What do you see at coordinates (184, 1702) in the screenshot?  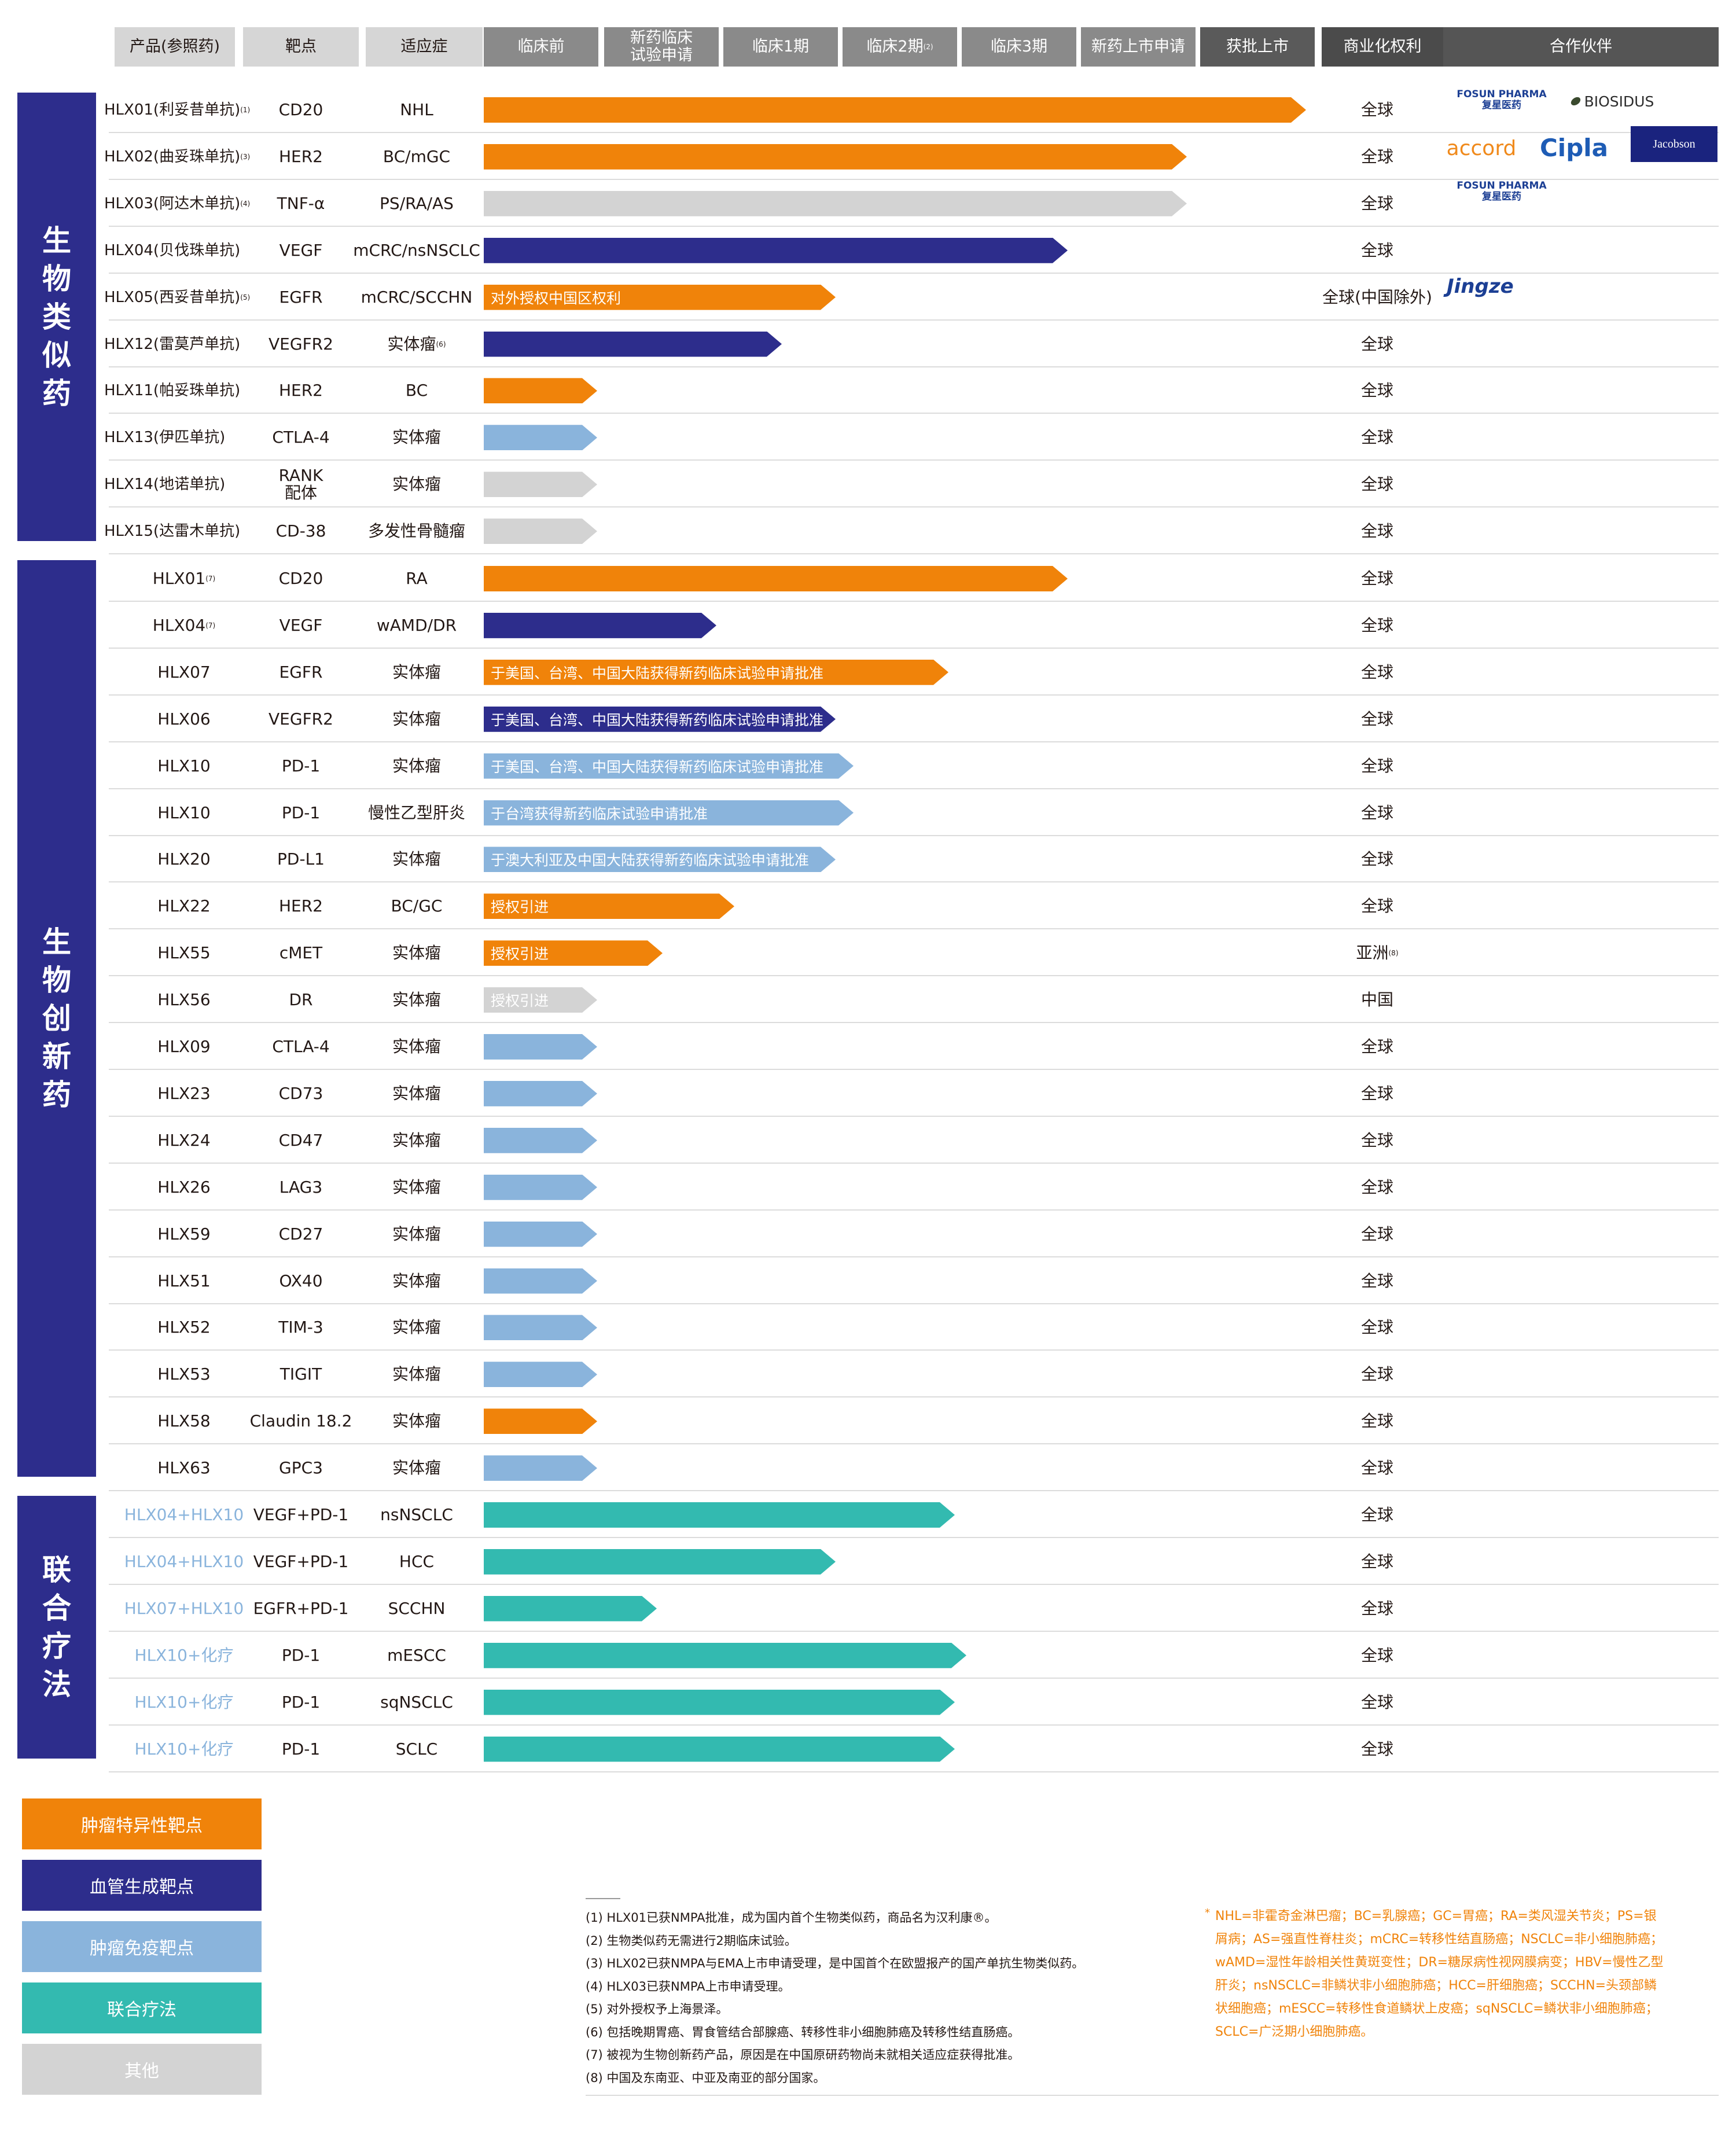 I see `row-product-name: HLX10+化疗` at bounding box center [184, 1702].